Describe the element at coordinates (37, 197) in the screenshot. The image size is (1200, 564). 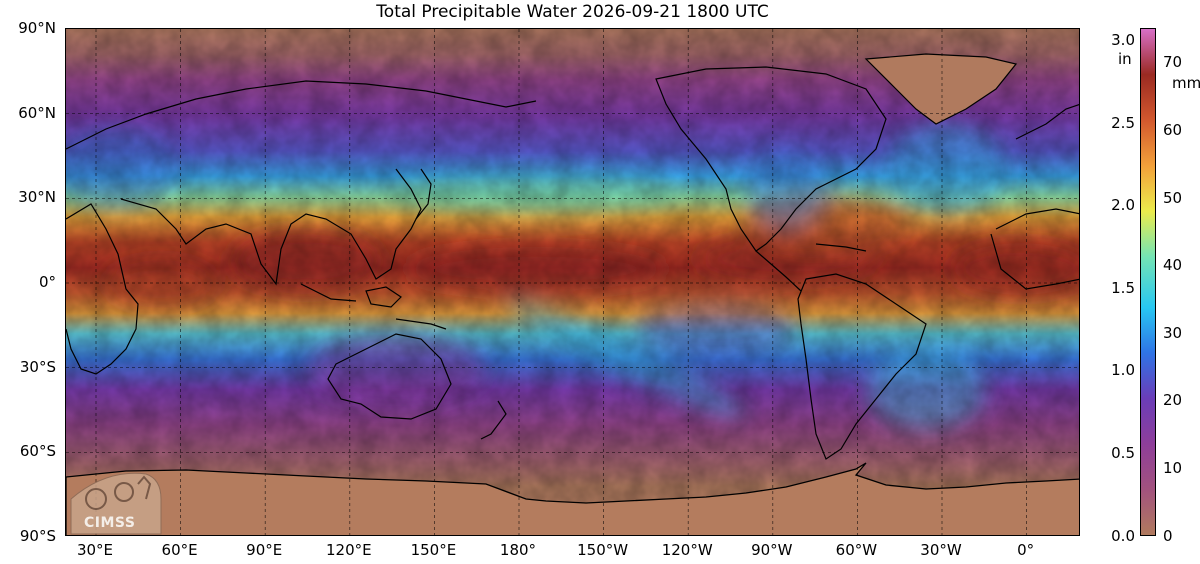
I see `lat-label-30n: 30°N` at that location.